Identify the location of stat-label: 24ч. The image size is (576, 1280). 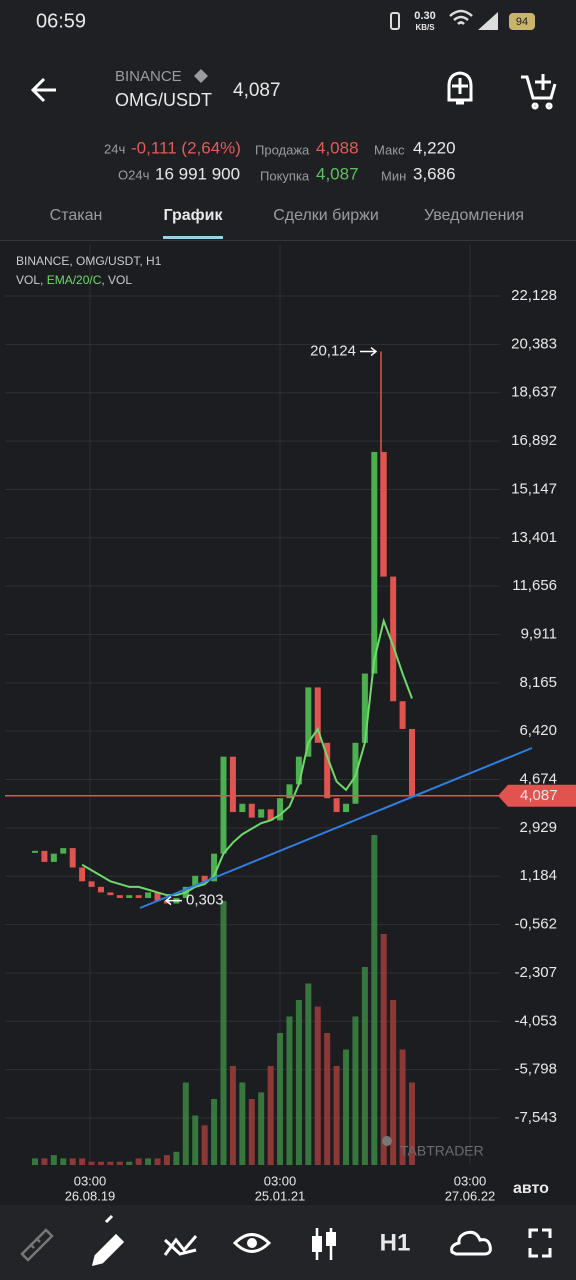
(114, 148).